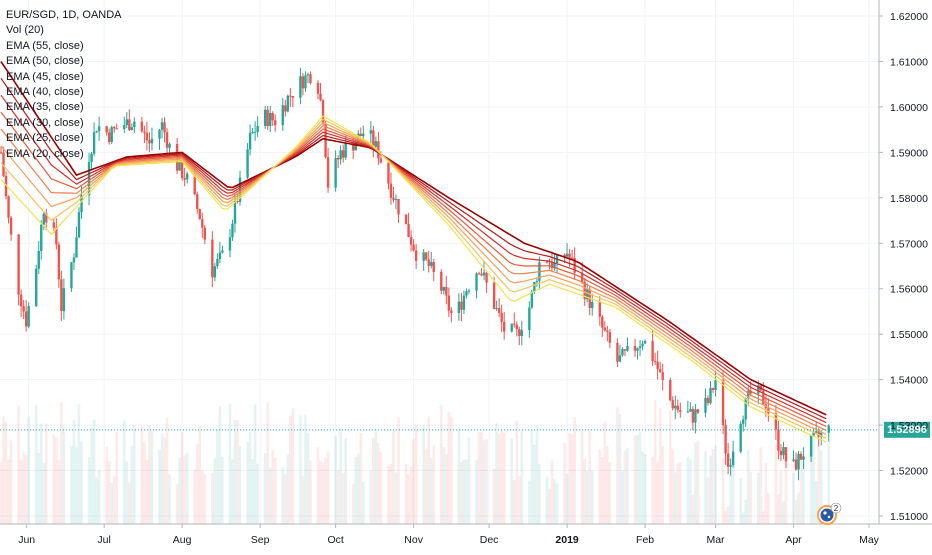  Describe the element at coordinates (829, 513) in the screenshot. I see `tradingview-logo: 2` at that location.